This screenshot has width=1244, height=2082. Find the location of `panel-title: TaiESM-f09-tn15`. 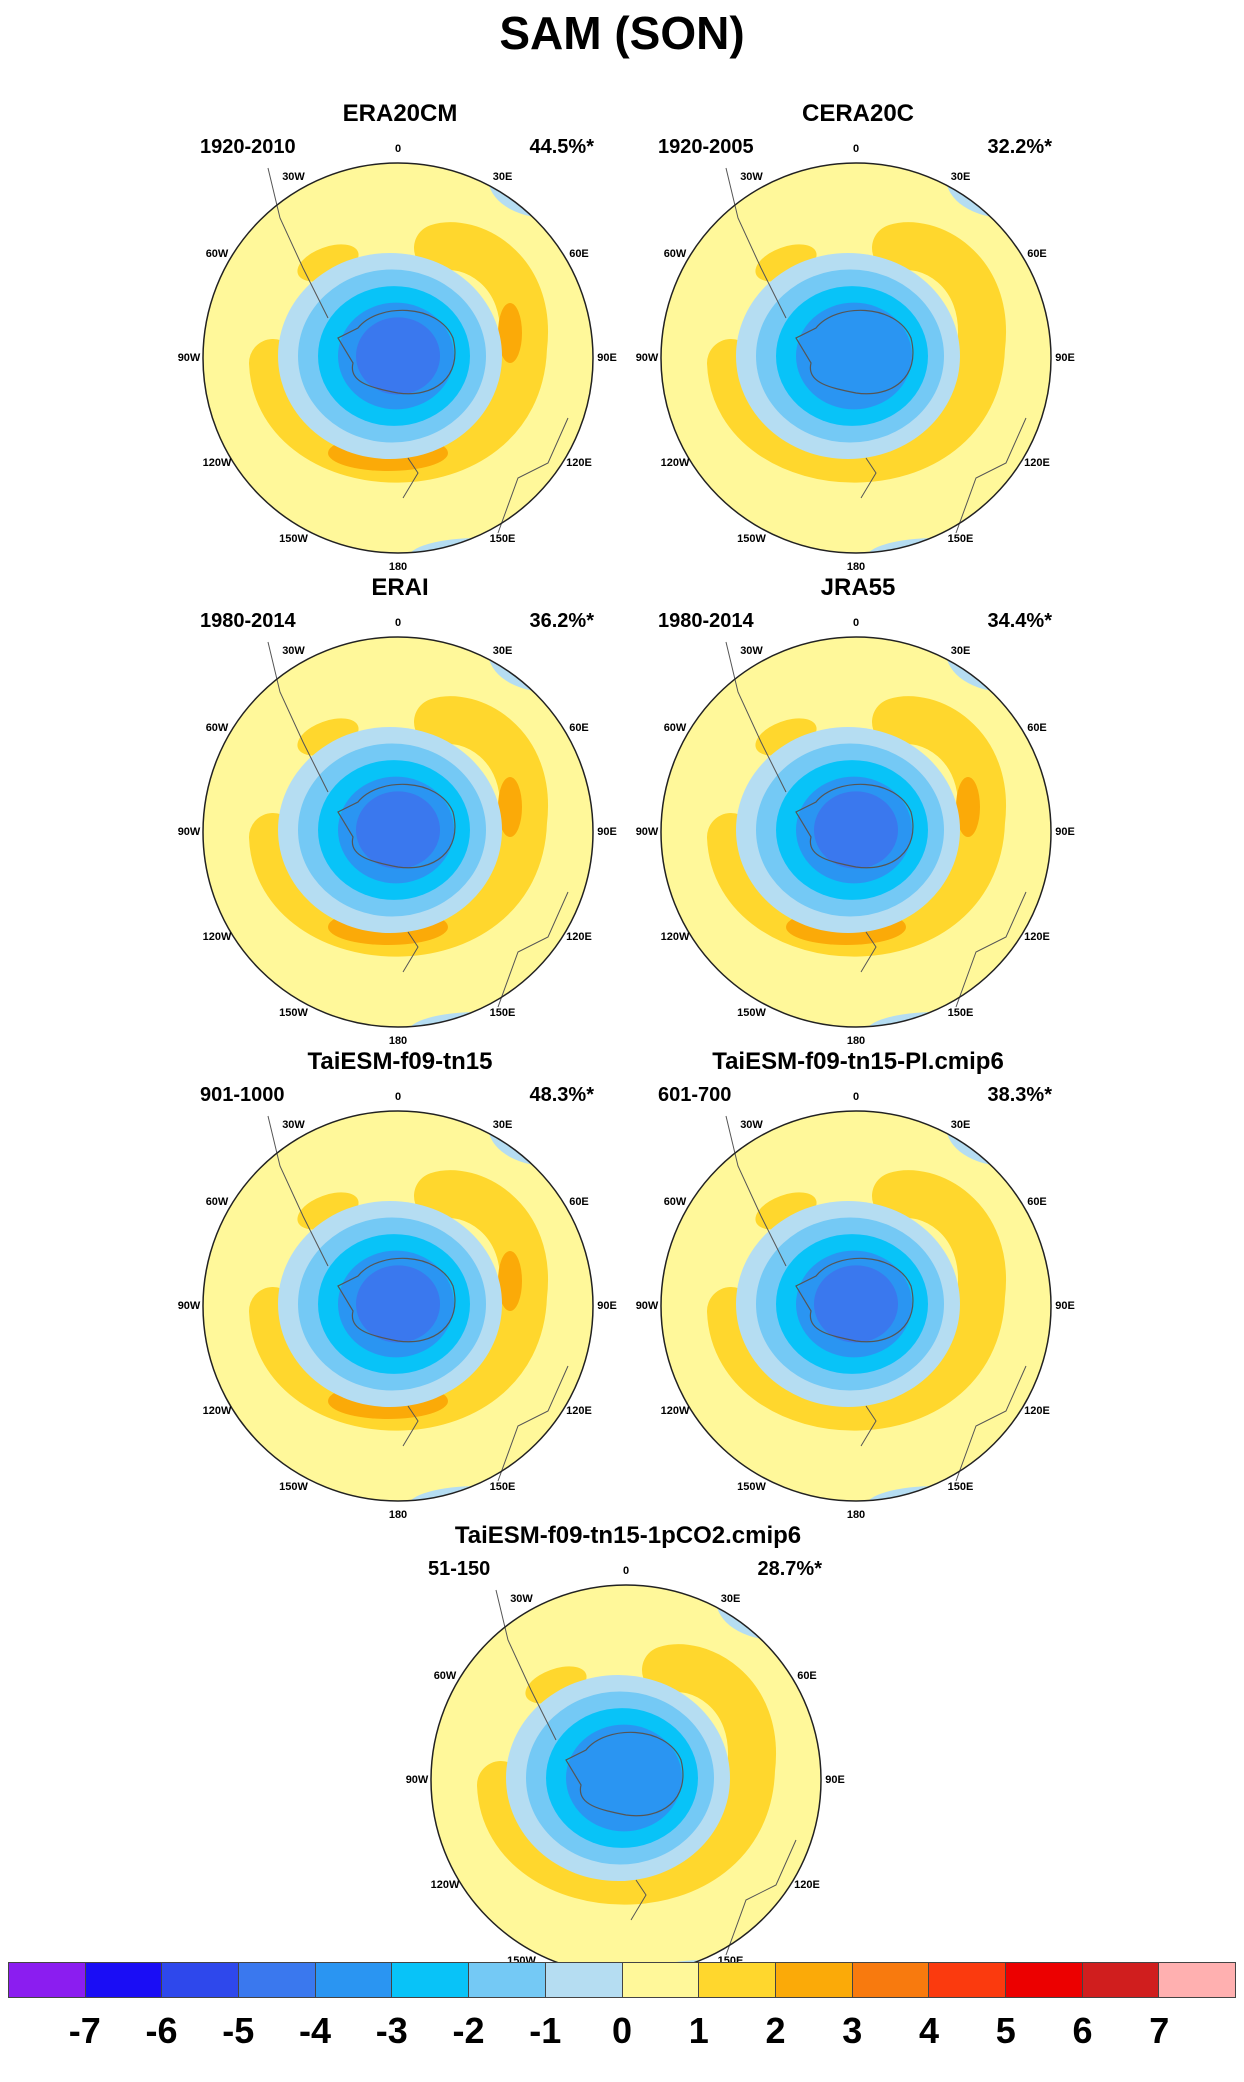

panel-title: TaiESM-f09-tn15 is located at coordinates (400, 1061).